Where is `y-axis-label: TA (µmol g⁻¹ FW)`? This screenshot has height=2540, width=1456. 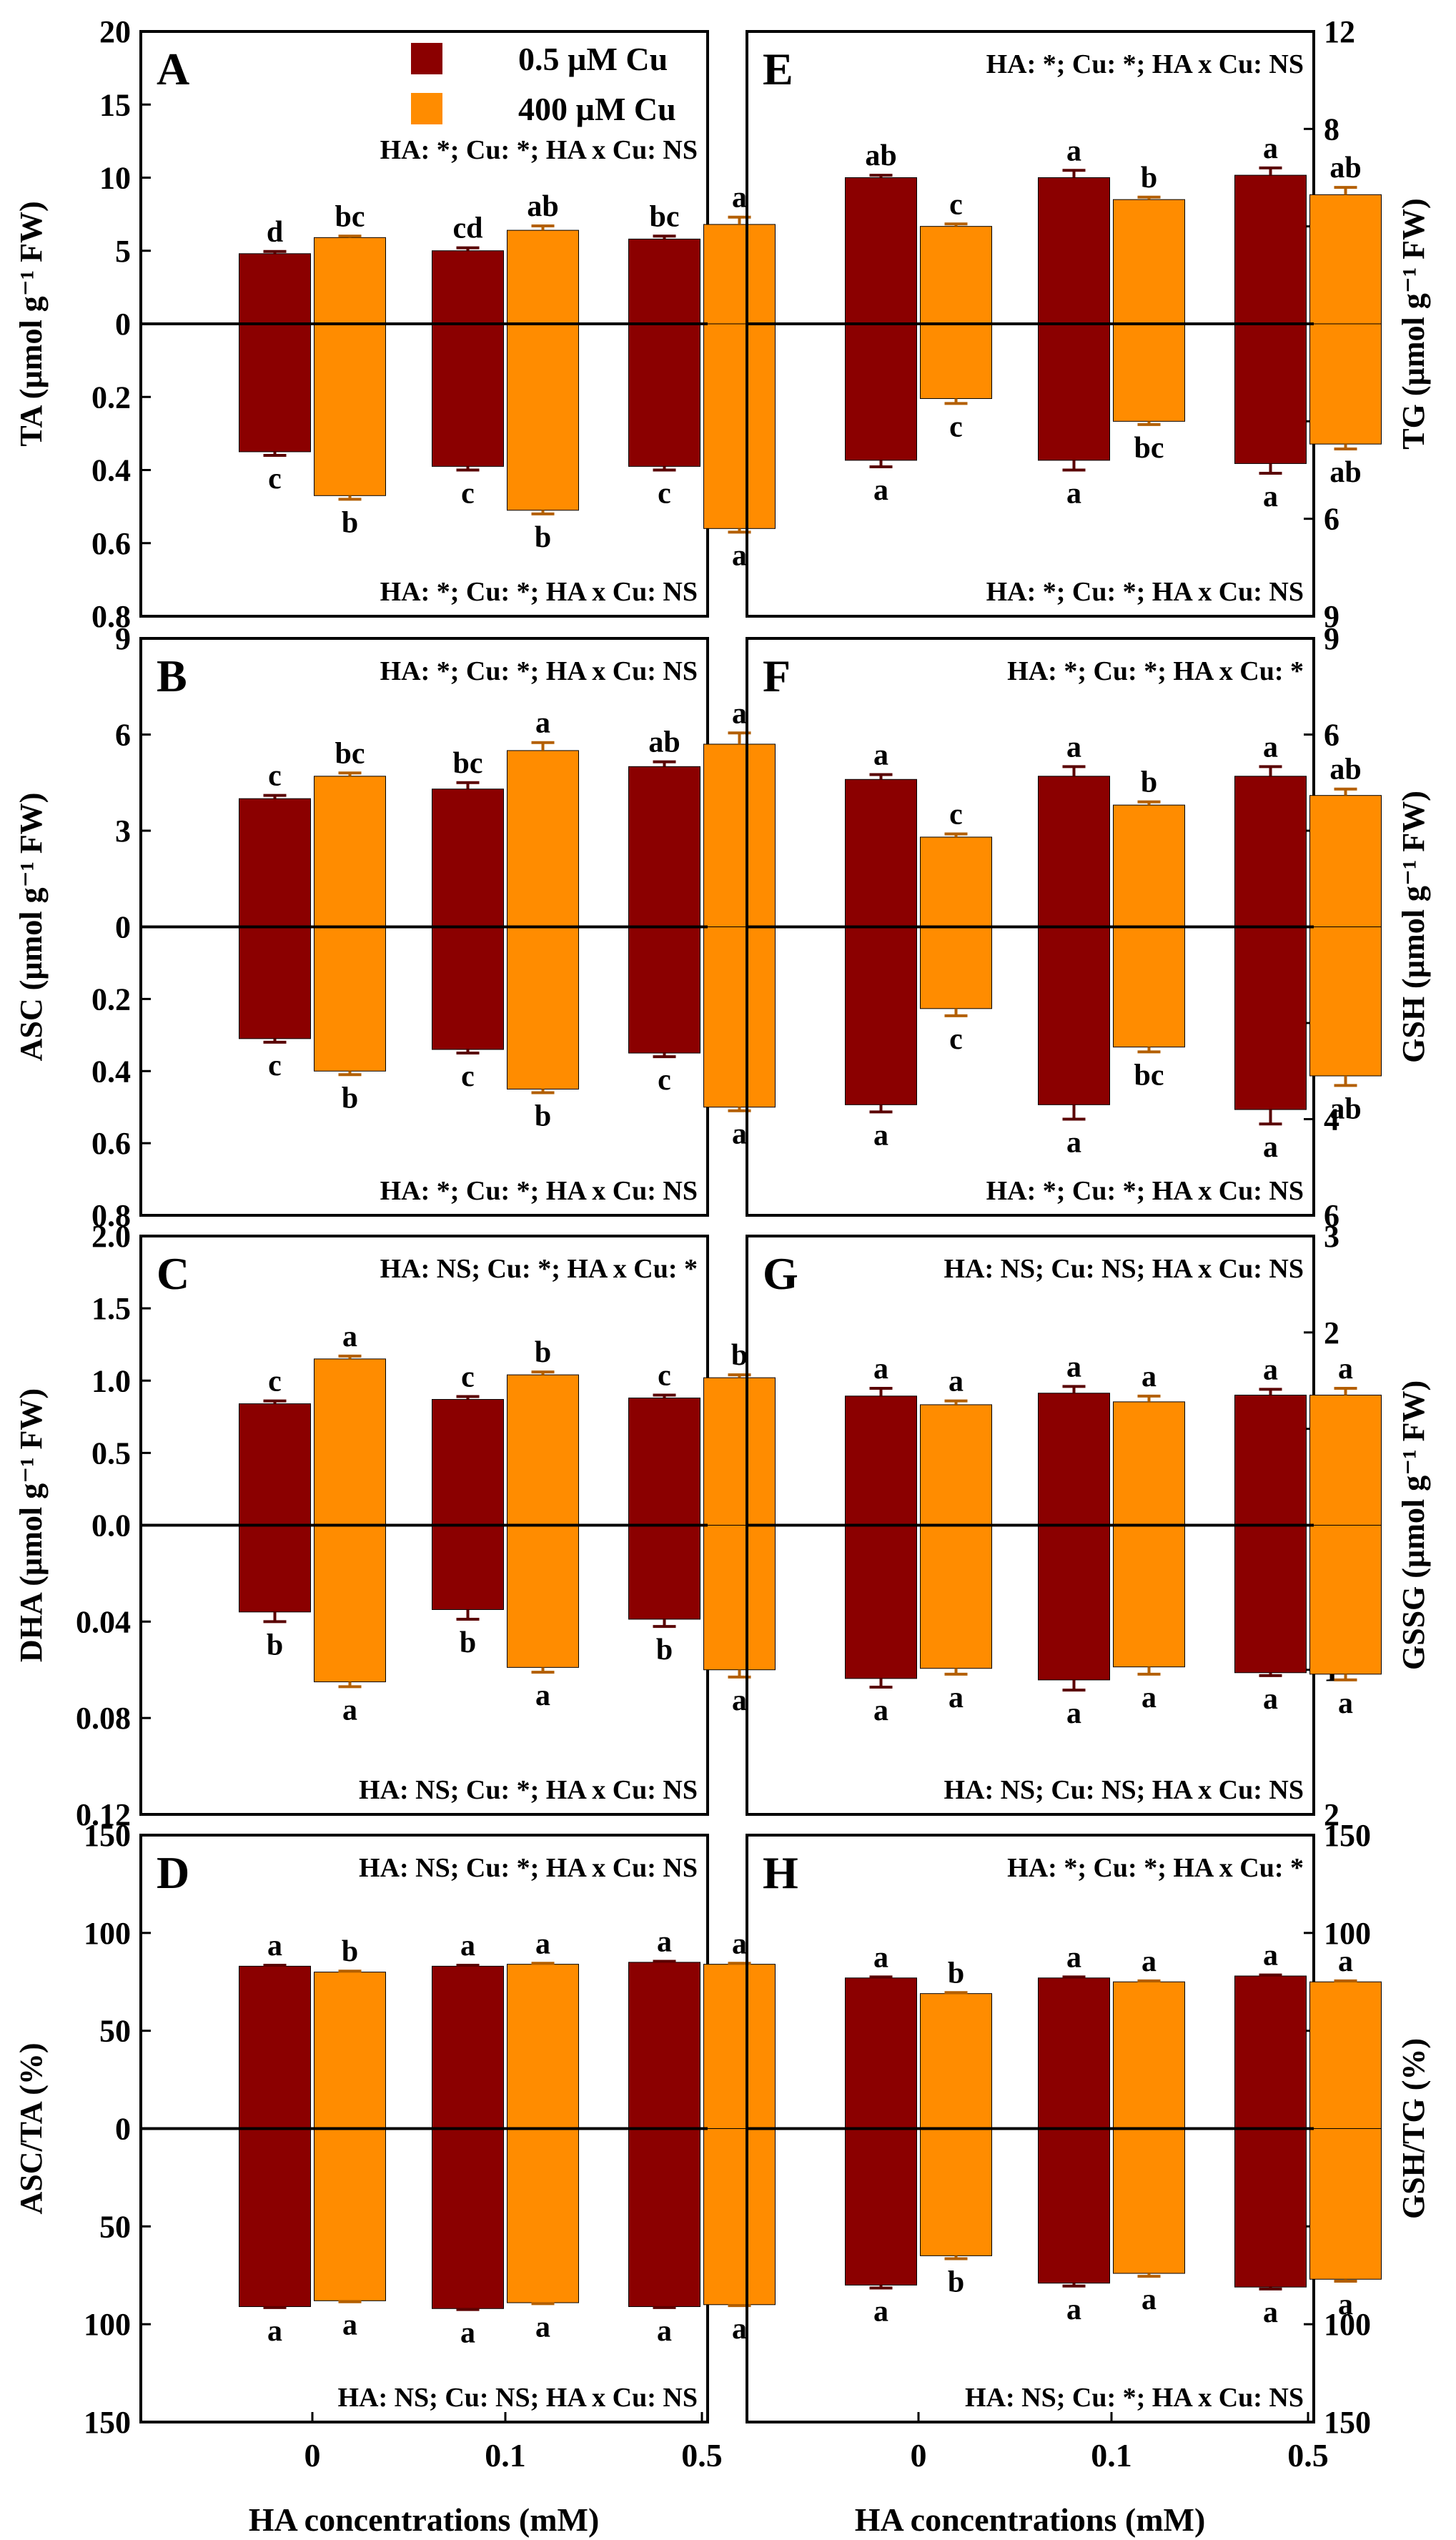 y-axis-label: TA (µmol g⁻¹ FW) is located at coordinates (31, 323).